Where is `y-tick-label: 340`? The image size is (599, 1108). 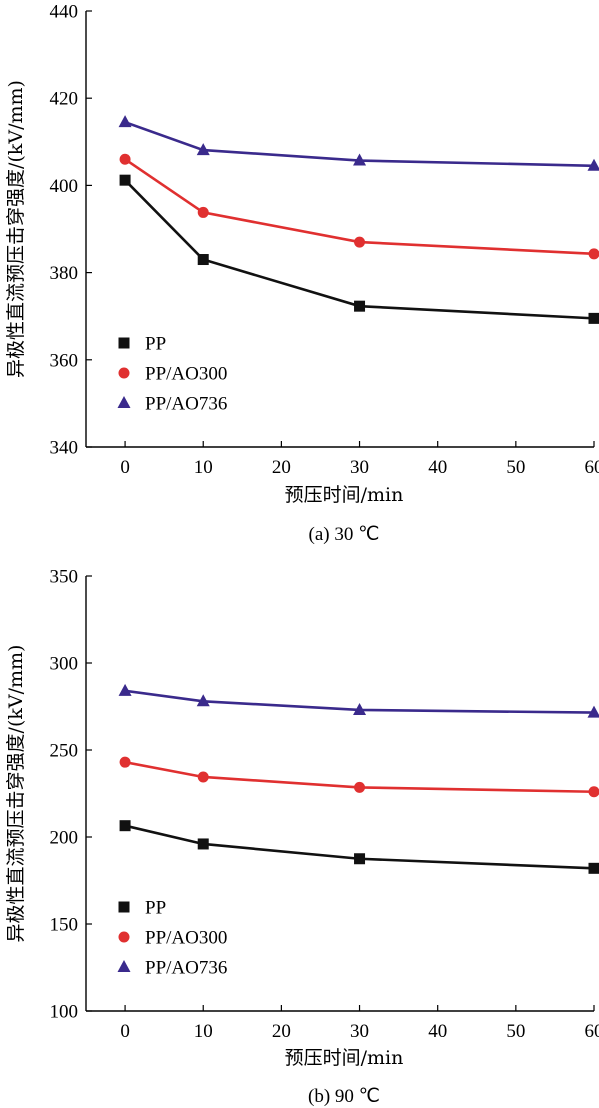
y-tick-label: 340 is located at coordinates (64, 448).